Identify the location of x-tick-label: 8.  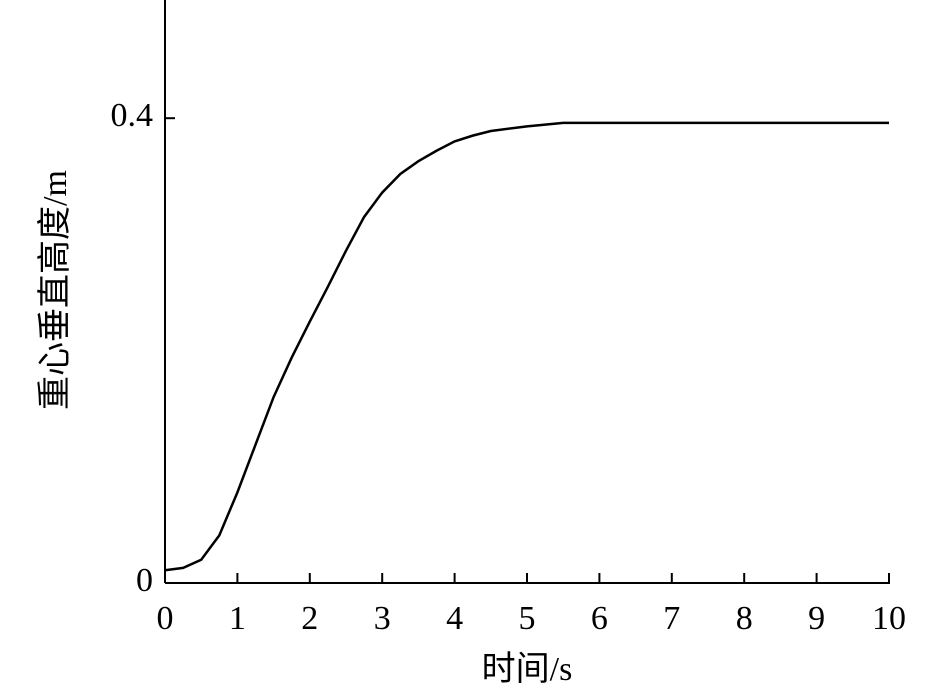
(744, 618).